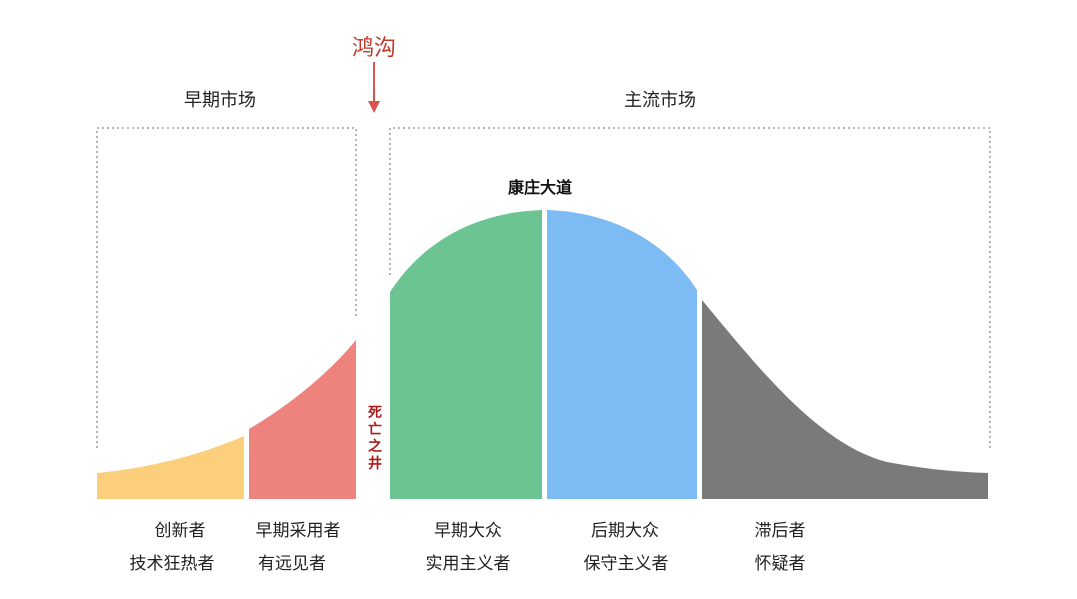  I want to click on chasm-label: 鸿沟, so click(373, 48).